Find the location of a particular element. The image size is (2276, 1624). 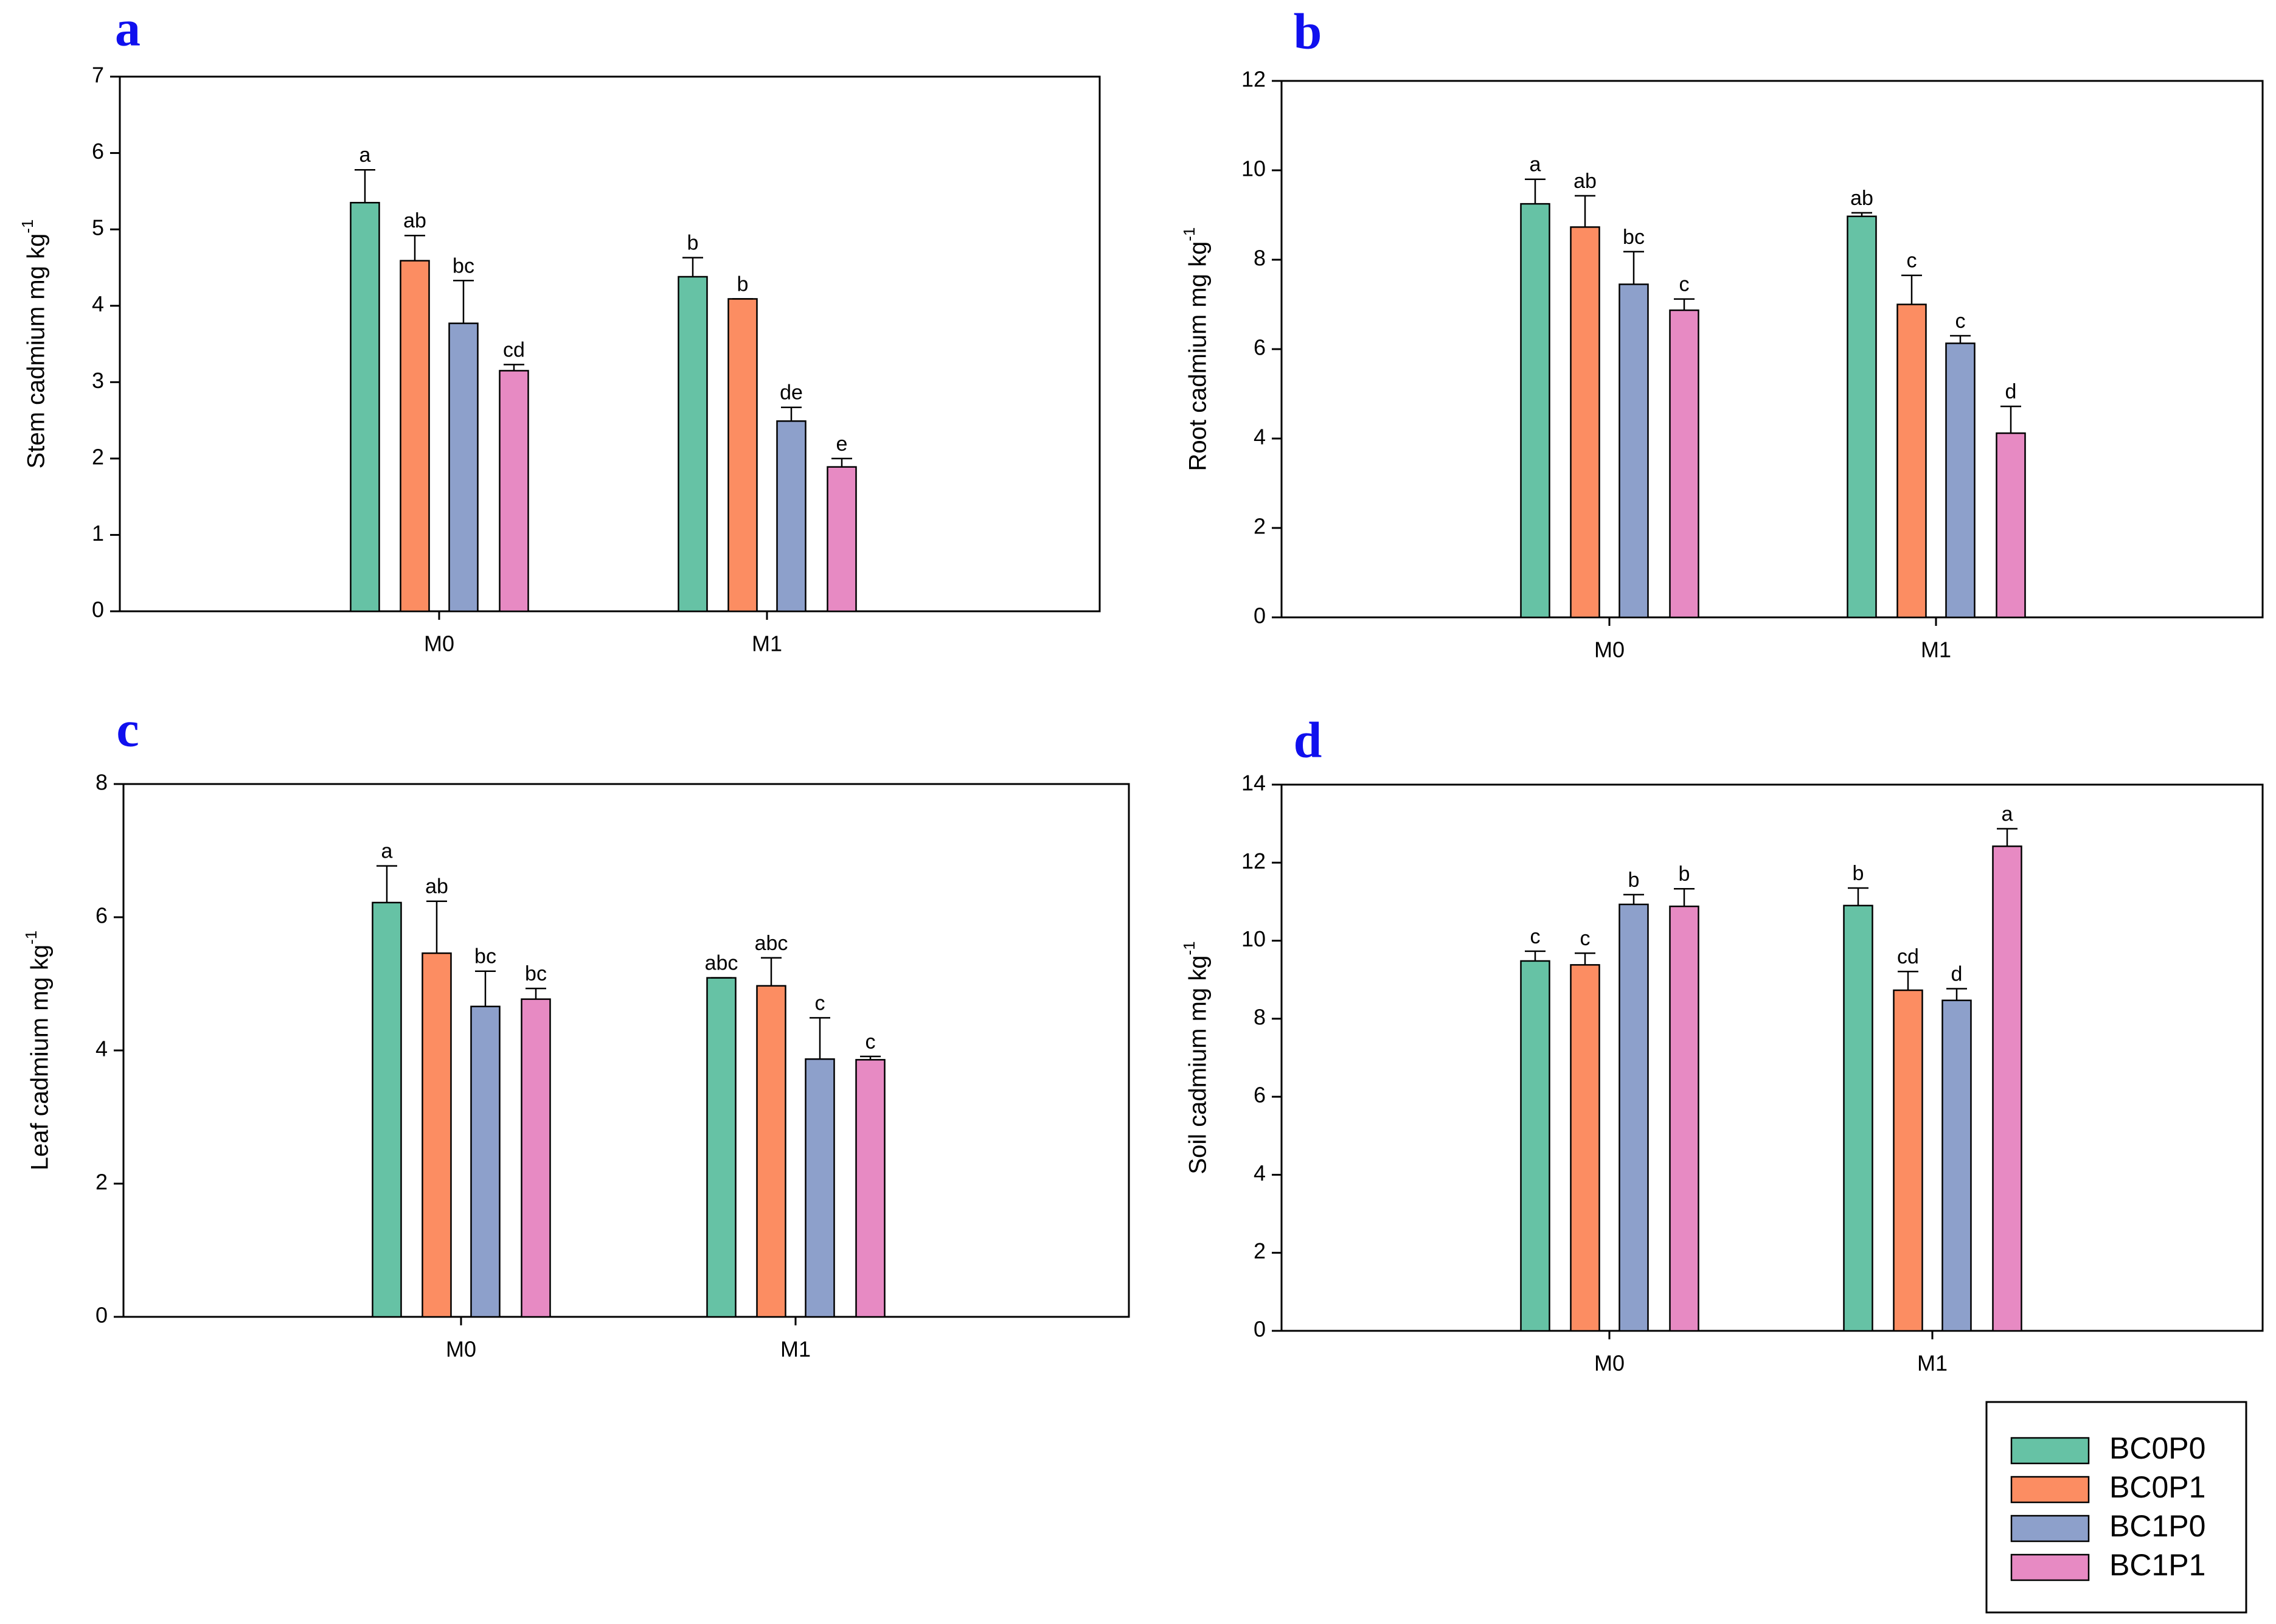

significance-letter: d is located at coordinates (1957, 973).